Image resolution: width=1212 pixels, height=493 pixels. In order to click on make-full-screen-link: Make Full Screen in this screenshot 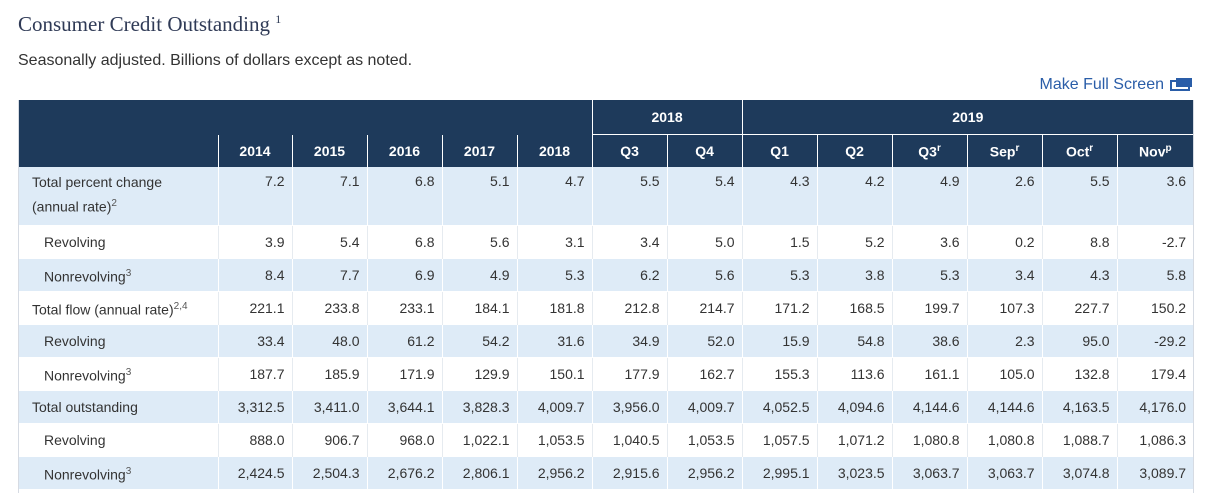, I will do `click(1116, 85)`.